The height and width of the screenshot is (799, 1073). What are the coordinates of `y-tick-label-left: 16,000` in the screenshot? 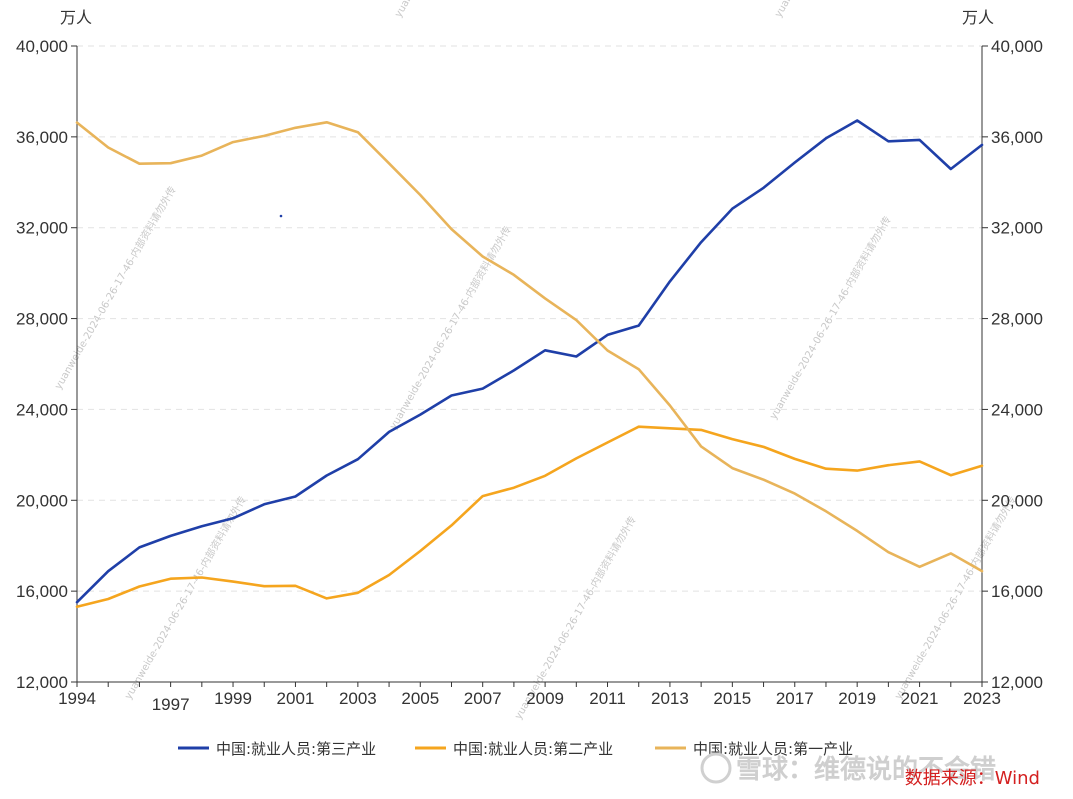 It's located at (42, 591).